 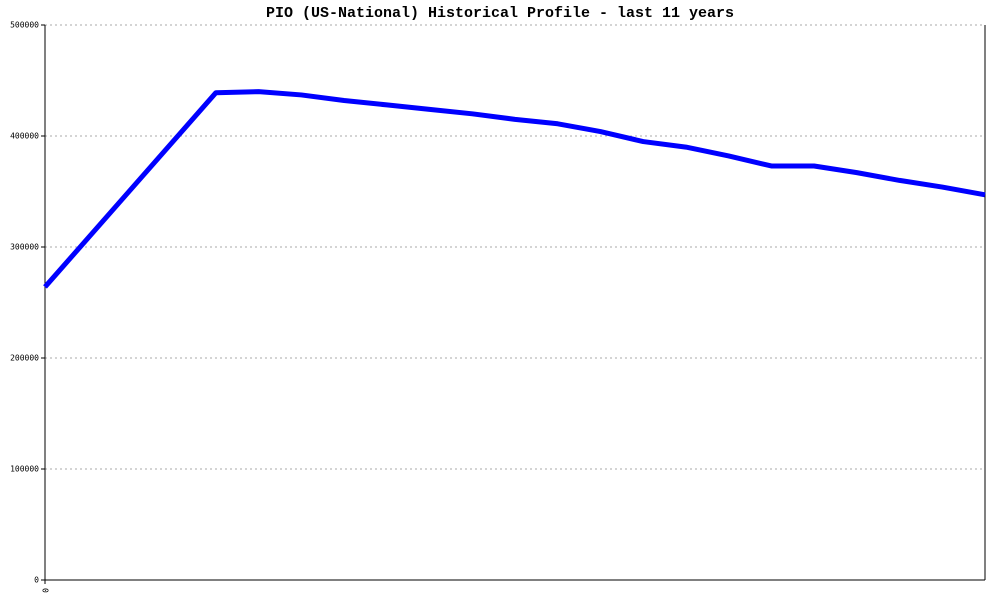 I want to click on y-tick-label: 0, so click(x=36, y=580).